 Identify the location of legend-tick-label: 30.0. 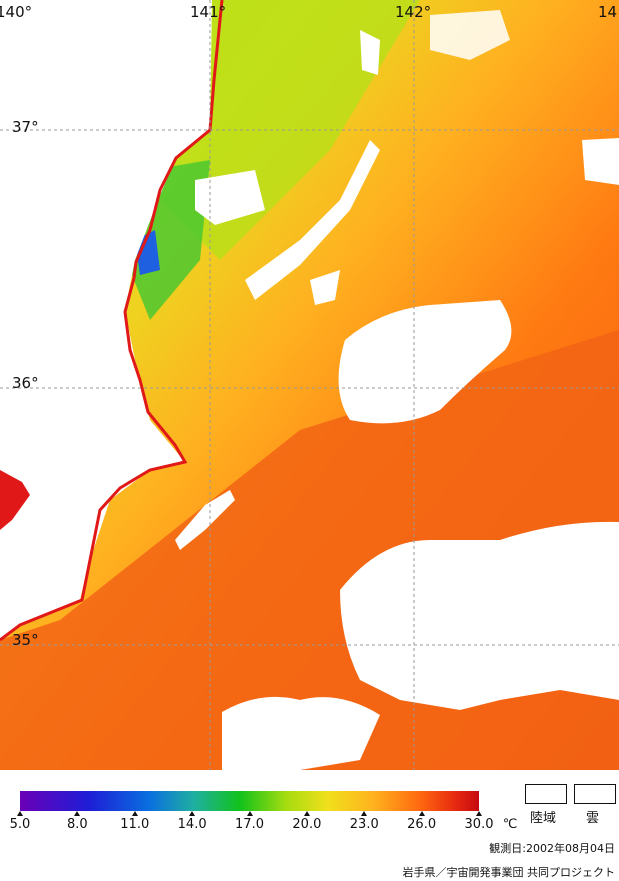
(479, 824).